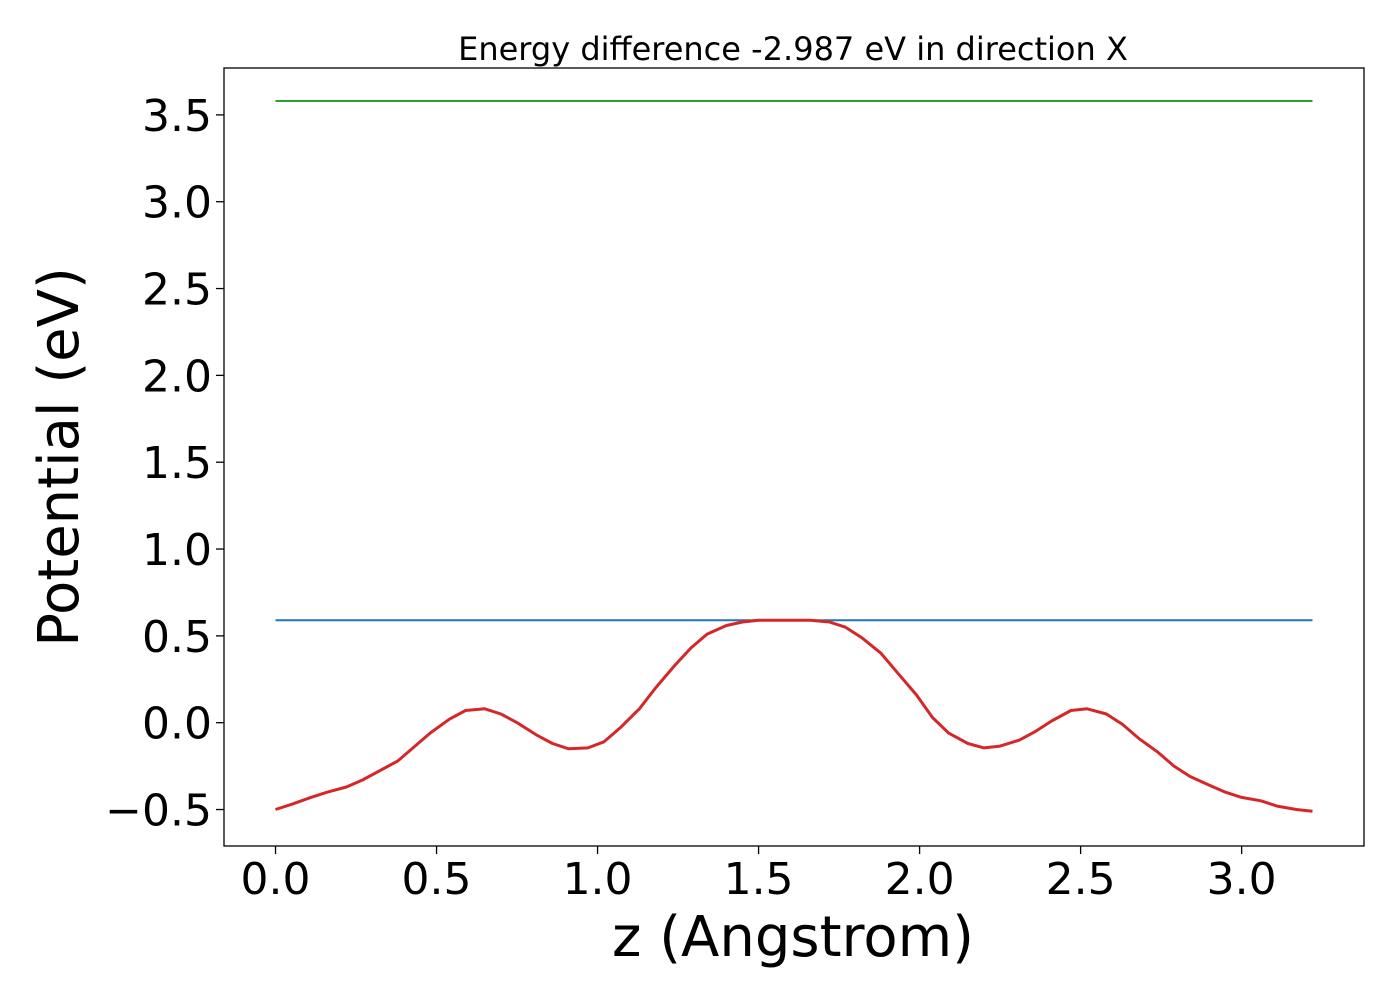 The height and width of the screenshot is (1000, 1400). What do you see at coordinates (437, 879) in the screenshot?
I see `x-tick-label: 0.5` at bounding box center [437, 879].